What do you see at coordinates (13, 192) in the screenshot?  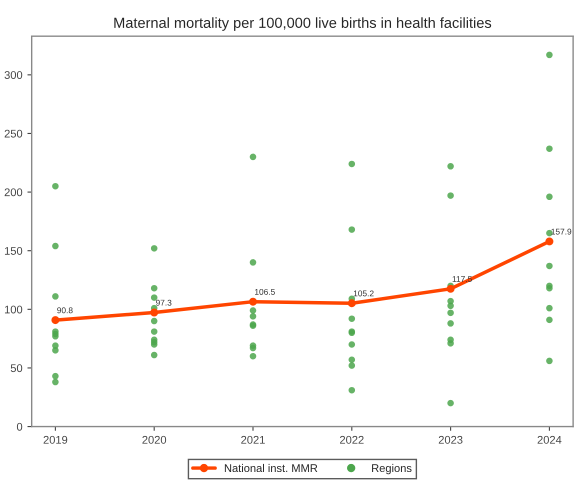 I see `y-tick-label: 200` at bounding box center [13, 192].